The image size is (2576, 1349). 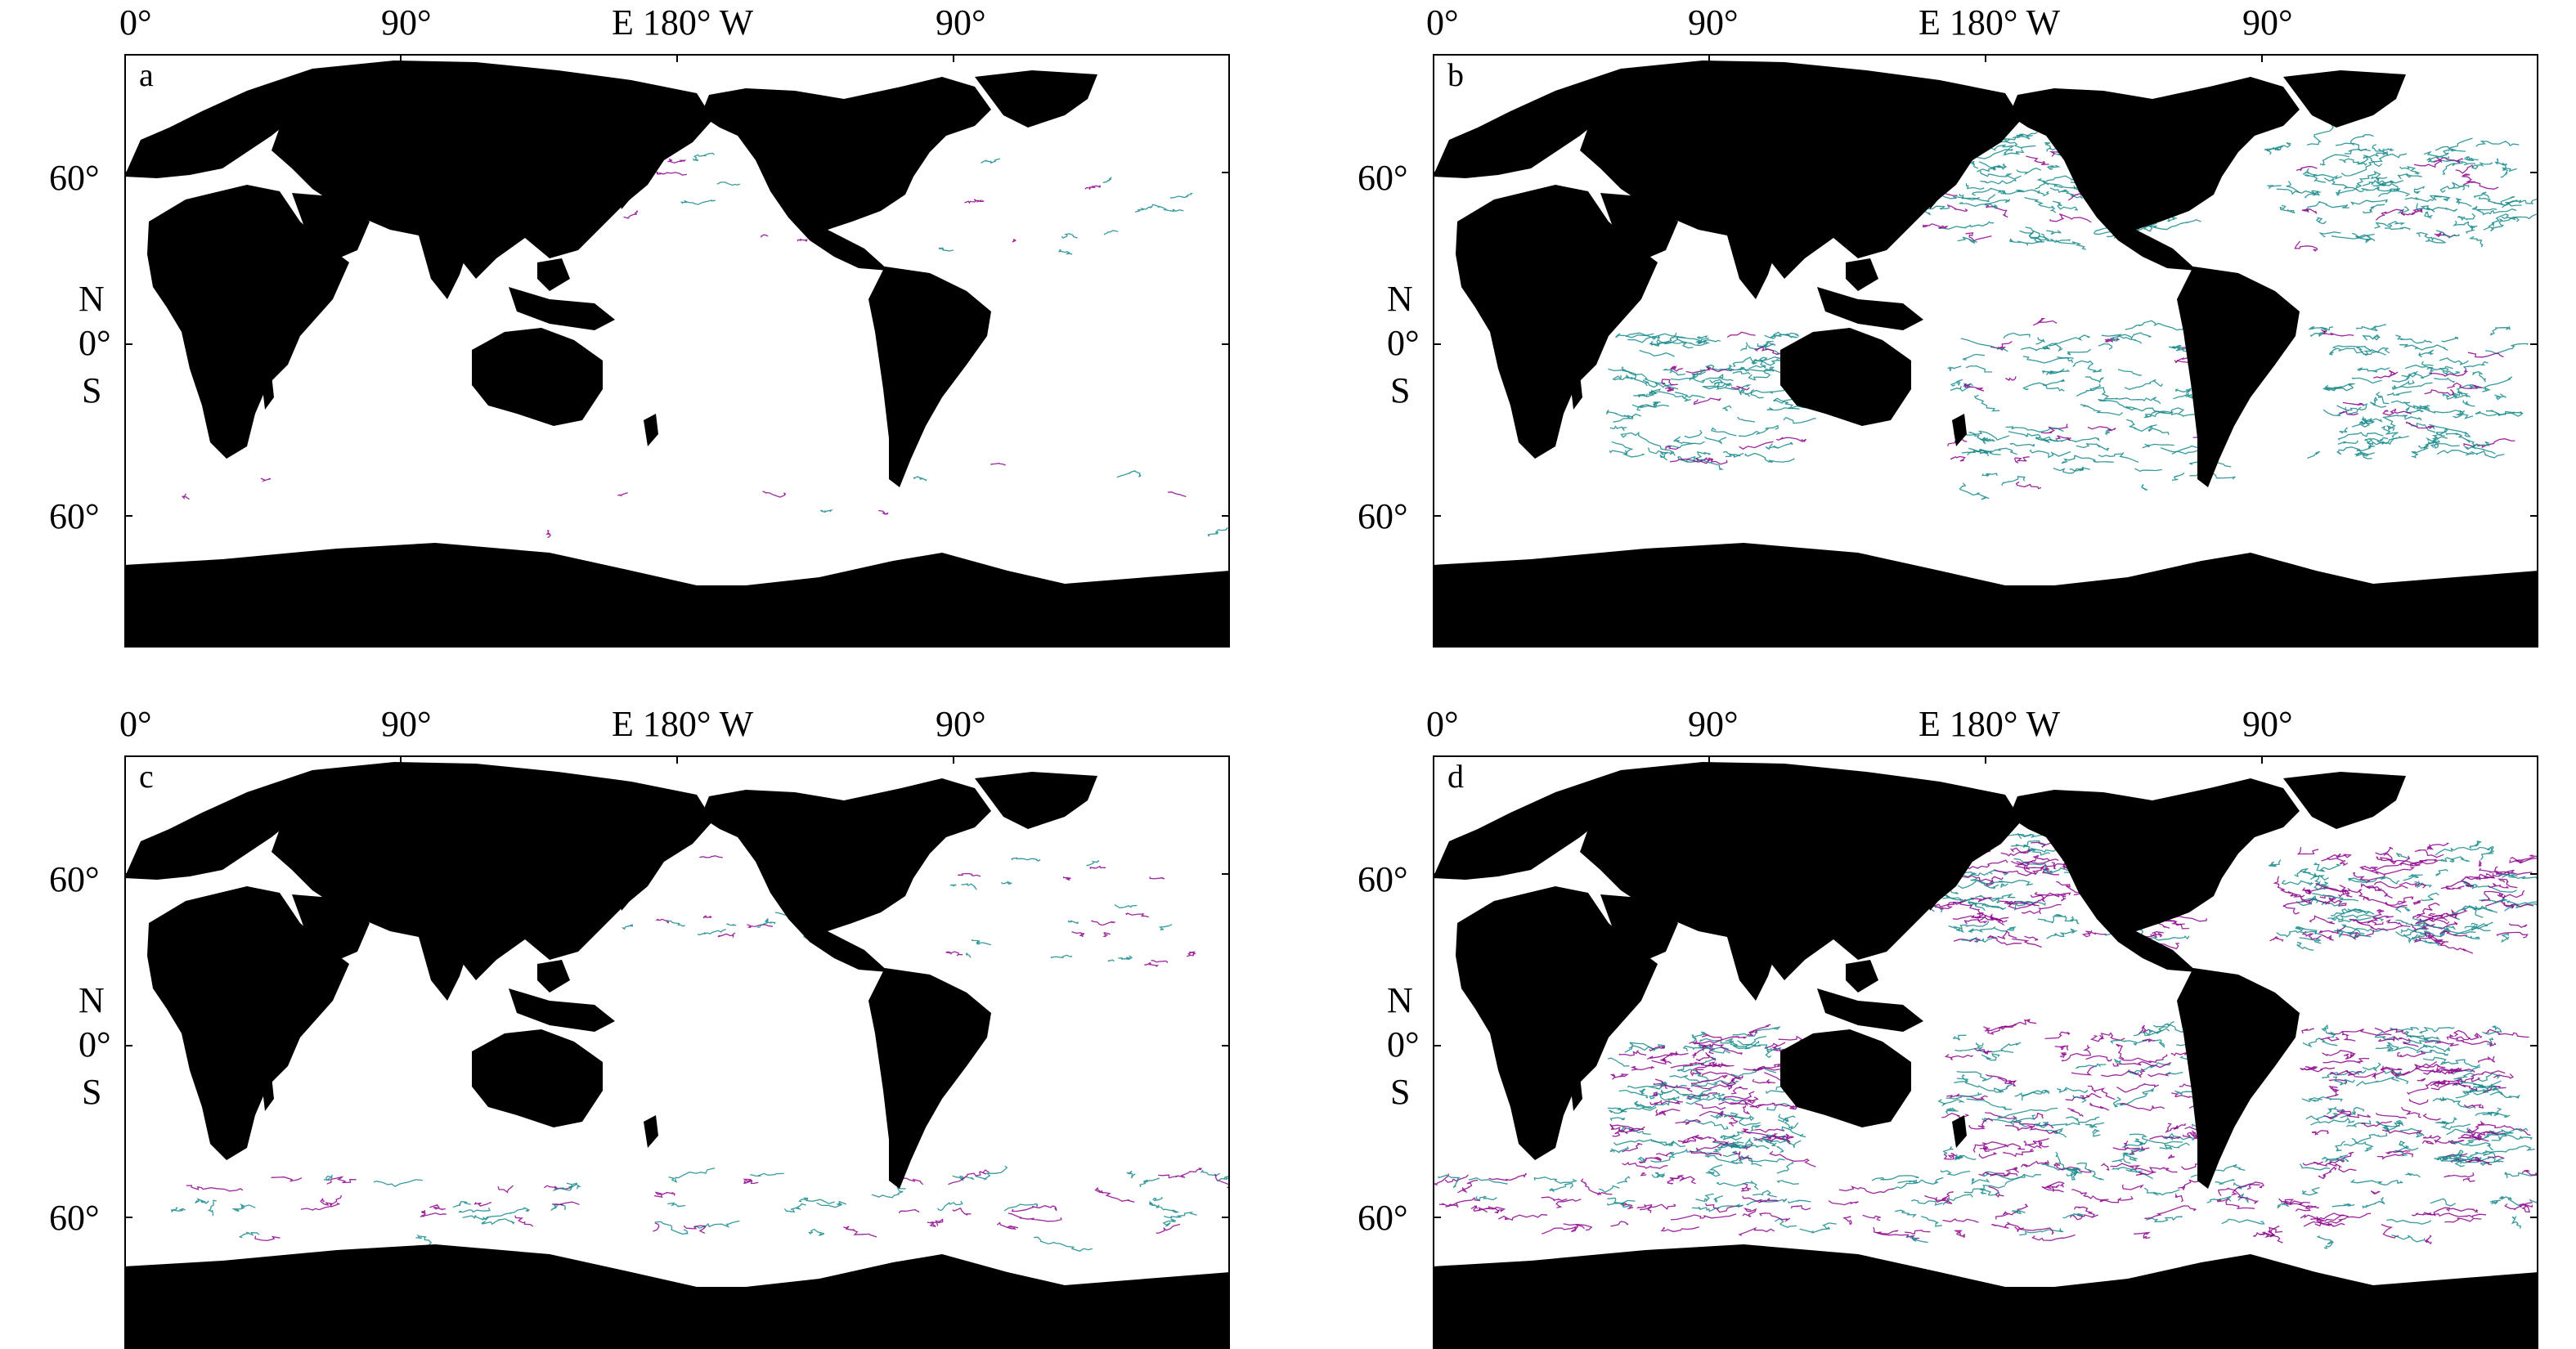 What do you see at coordinates (1456, 74) in the screenshot?
I see `panel-letter-b: b` at bounding box center [1456, 74].